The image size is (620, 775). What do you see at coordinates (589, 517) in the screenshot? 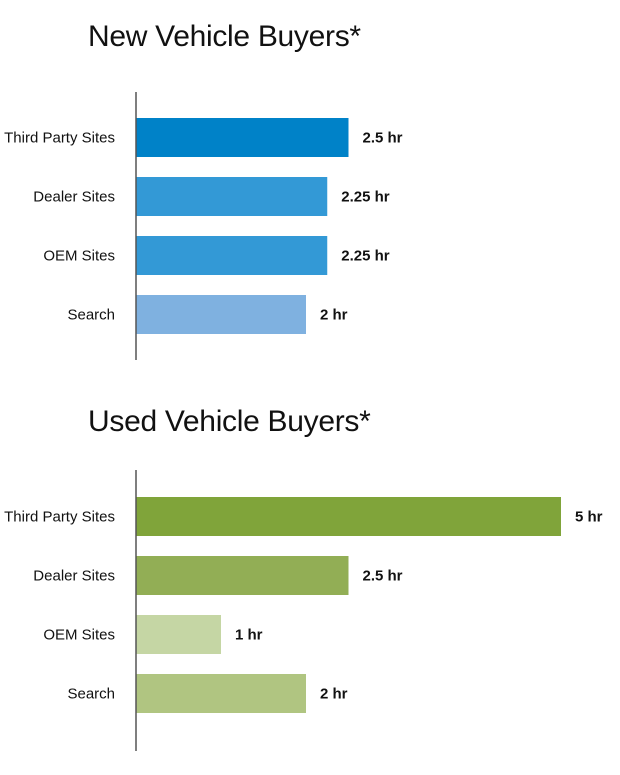
I see `value-label: 5 hr` at bounding box center [589, 517].